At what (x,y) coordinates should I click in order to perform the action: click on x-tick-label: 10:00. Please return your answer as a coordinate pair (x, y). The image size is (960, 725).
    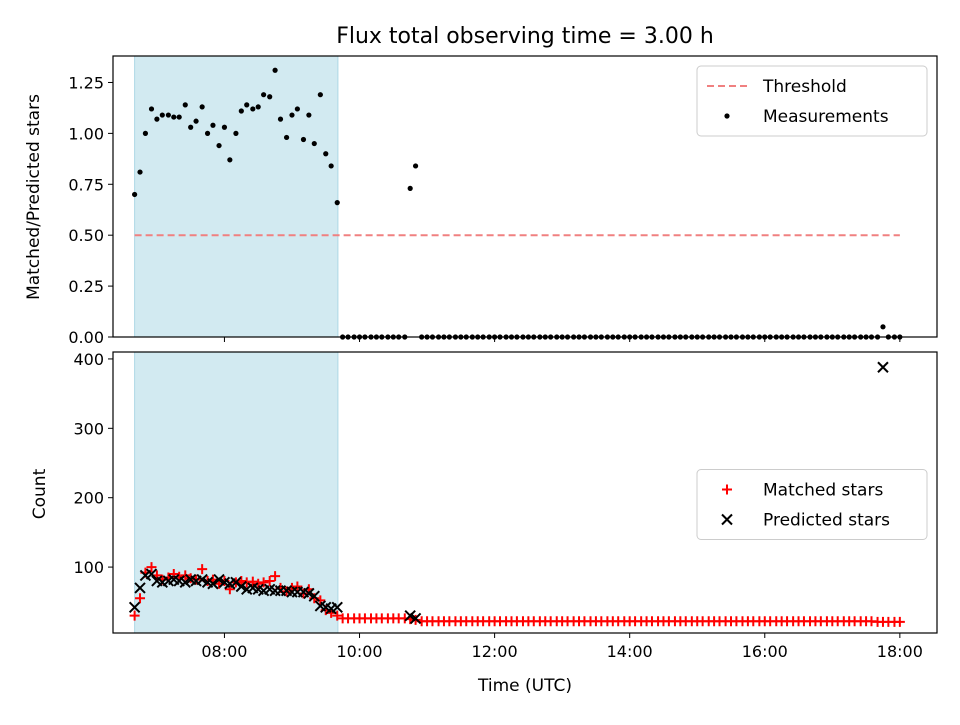
    Looking at the image, I should click on (359, 651).